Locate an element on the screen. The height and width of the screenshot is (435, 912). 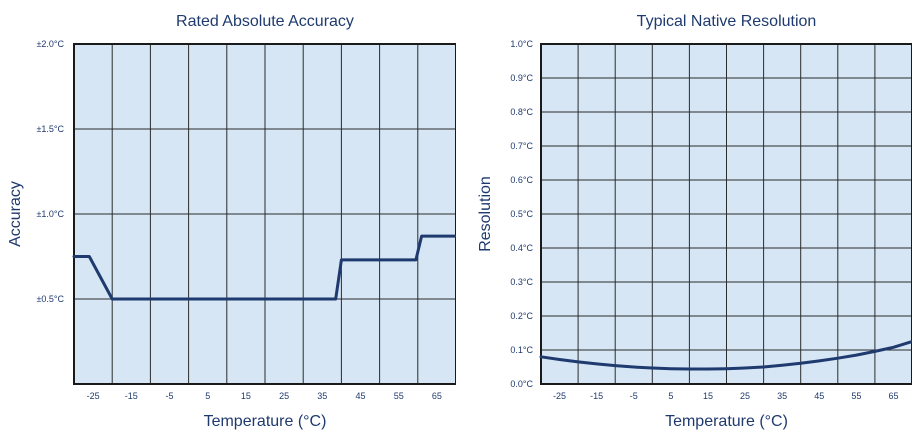
y-tick-label: 1.0°C is located at coordinates (521, 44).